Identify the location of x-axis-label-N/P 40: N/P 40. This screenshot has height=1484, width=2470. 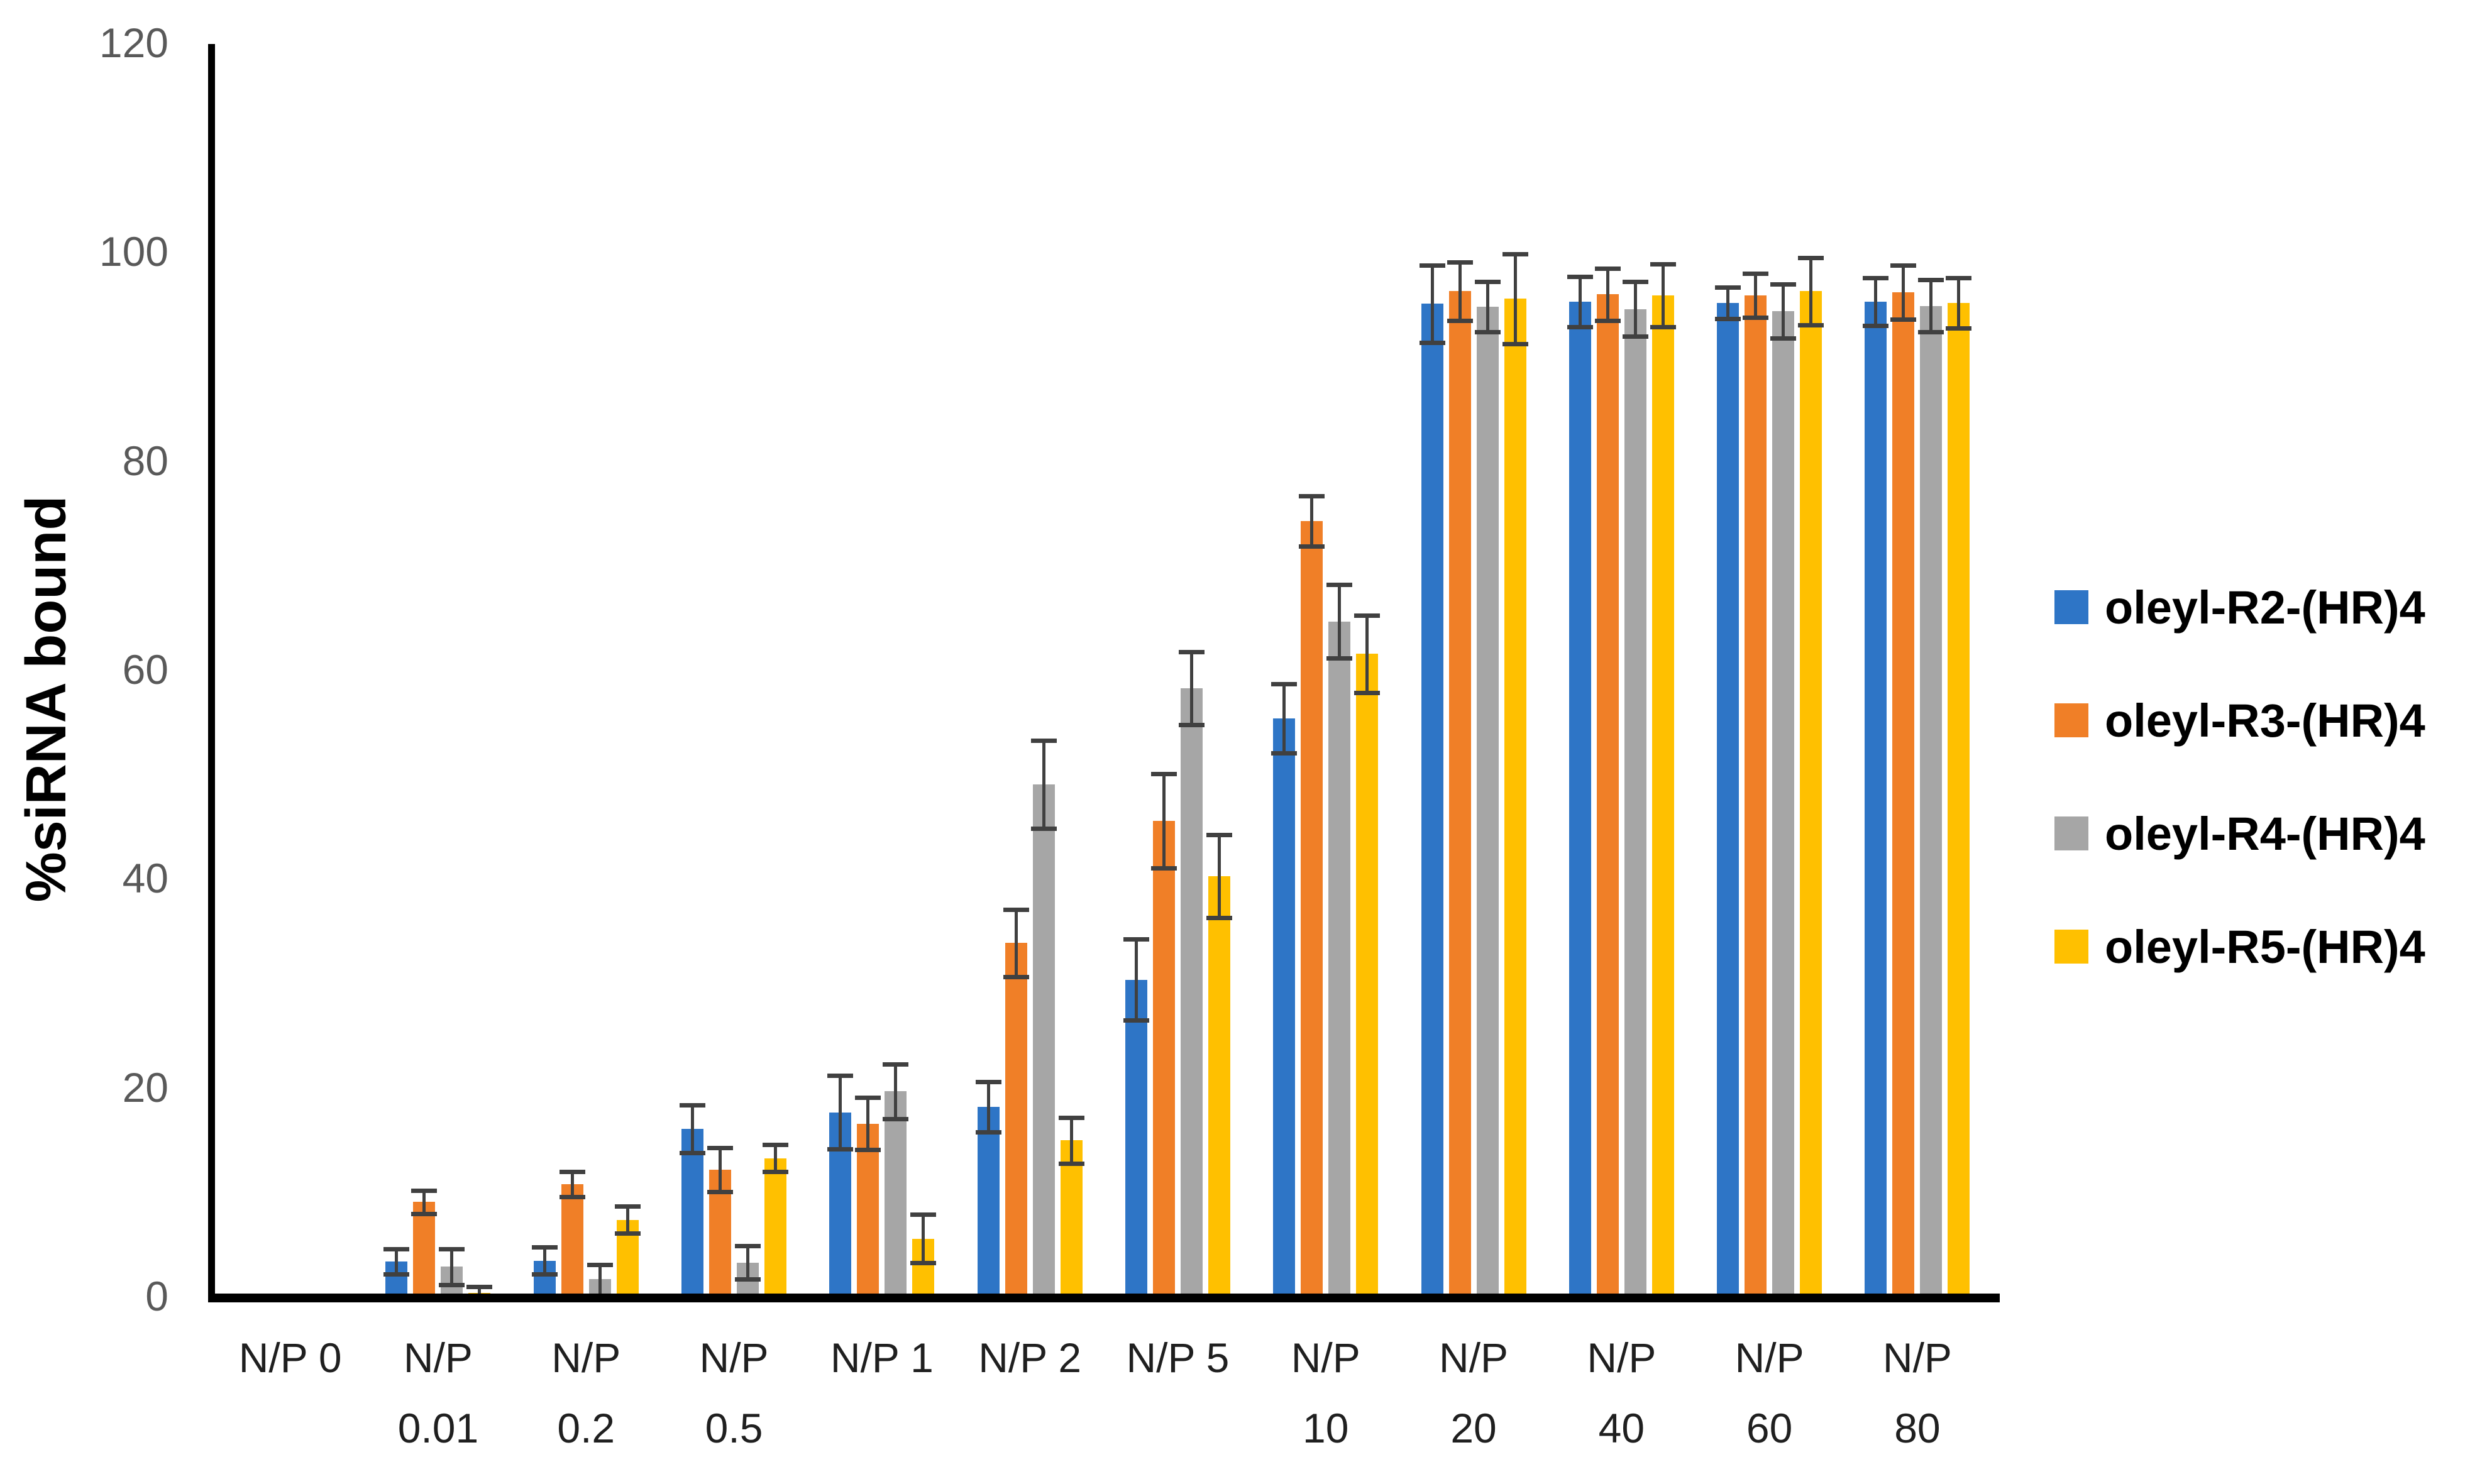
(1621, 1392).